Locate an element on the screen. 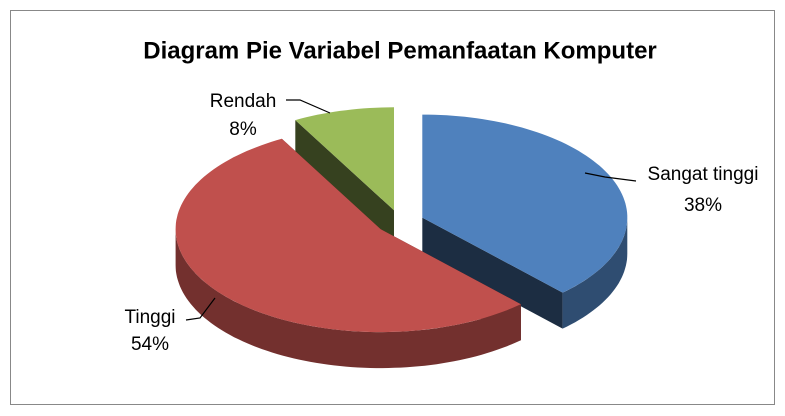  value-label: 38% is located at coordinates (703, 205).